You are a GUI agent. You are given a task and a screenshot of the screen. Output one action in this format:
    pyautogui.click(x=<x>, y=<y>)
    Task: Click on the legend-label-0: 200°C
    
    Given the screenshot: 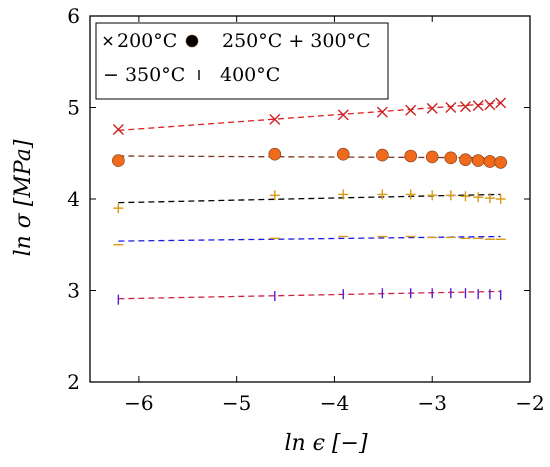 What is the action you would take?
    pyautogui.click(x=147, y=41)
    